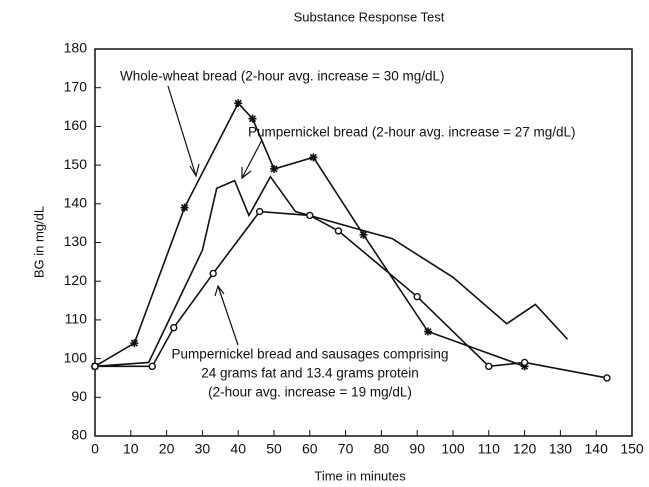  What do you see at coordinates (417, 449) in the screenshot?
I see `x-tick-label: 90` at bounding box center [417, 449].